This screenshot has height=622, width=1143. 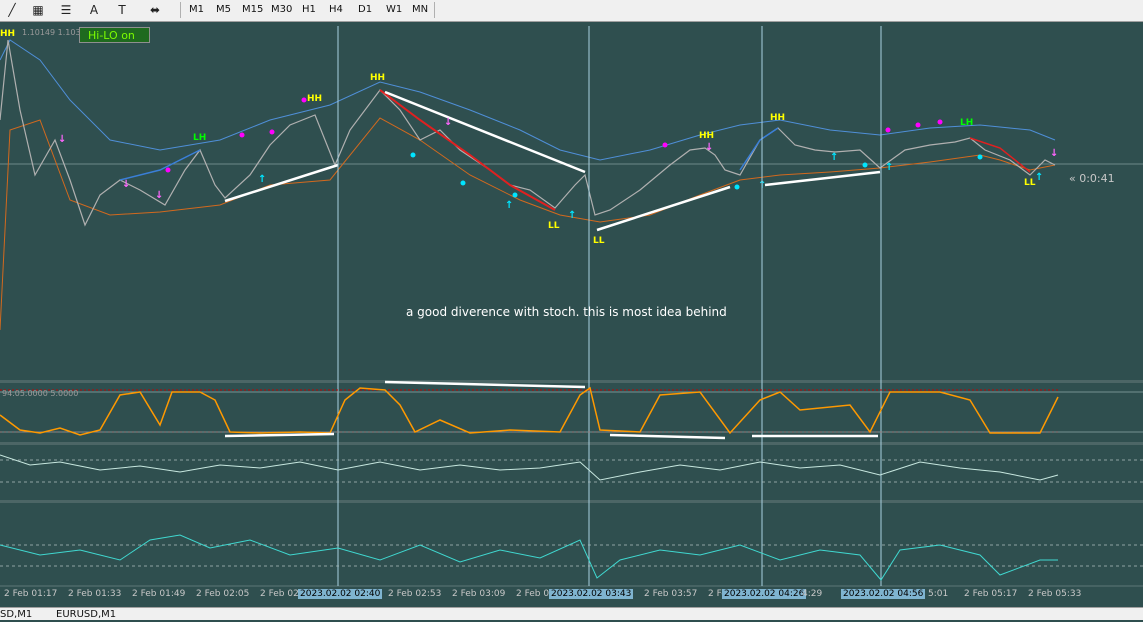 What do you see at coordinates (95, 594) in the screenshot?
I see `time-label: 2 Feb 01:33` at bounding box center [95, 594].